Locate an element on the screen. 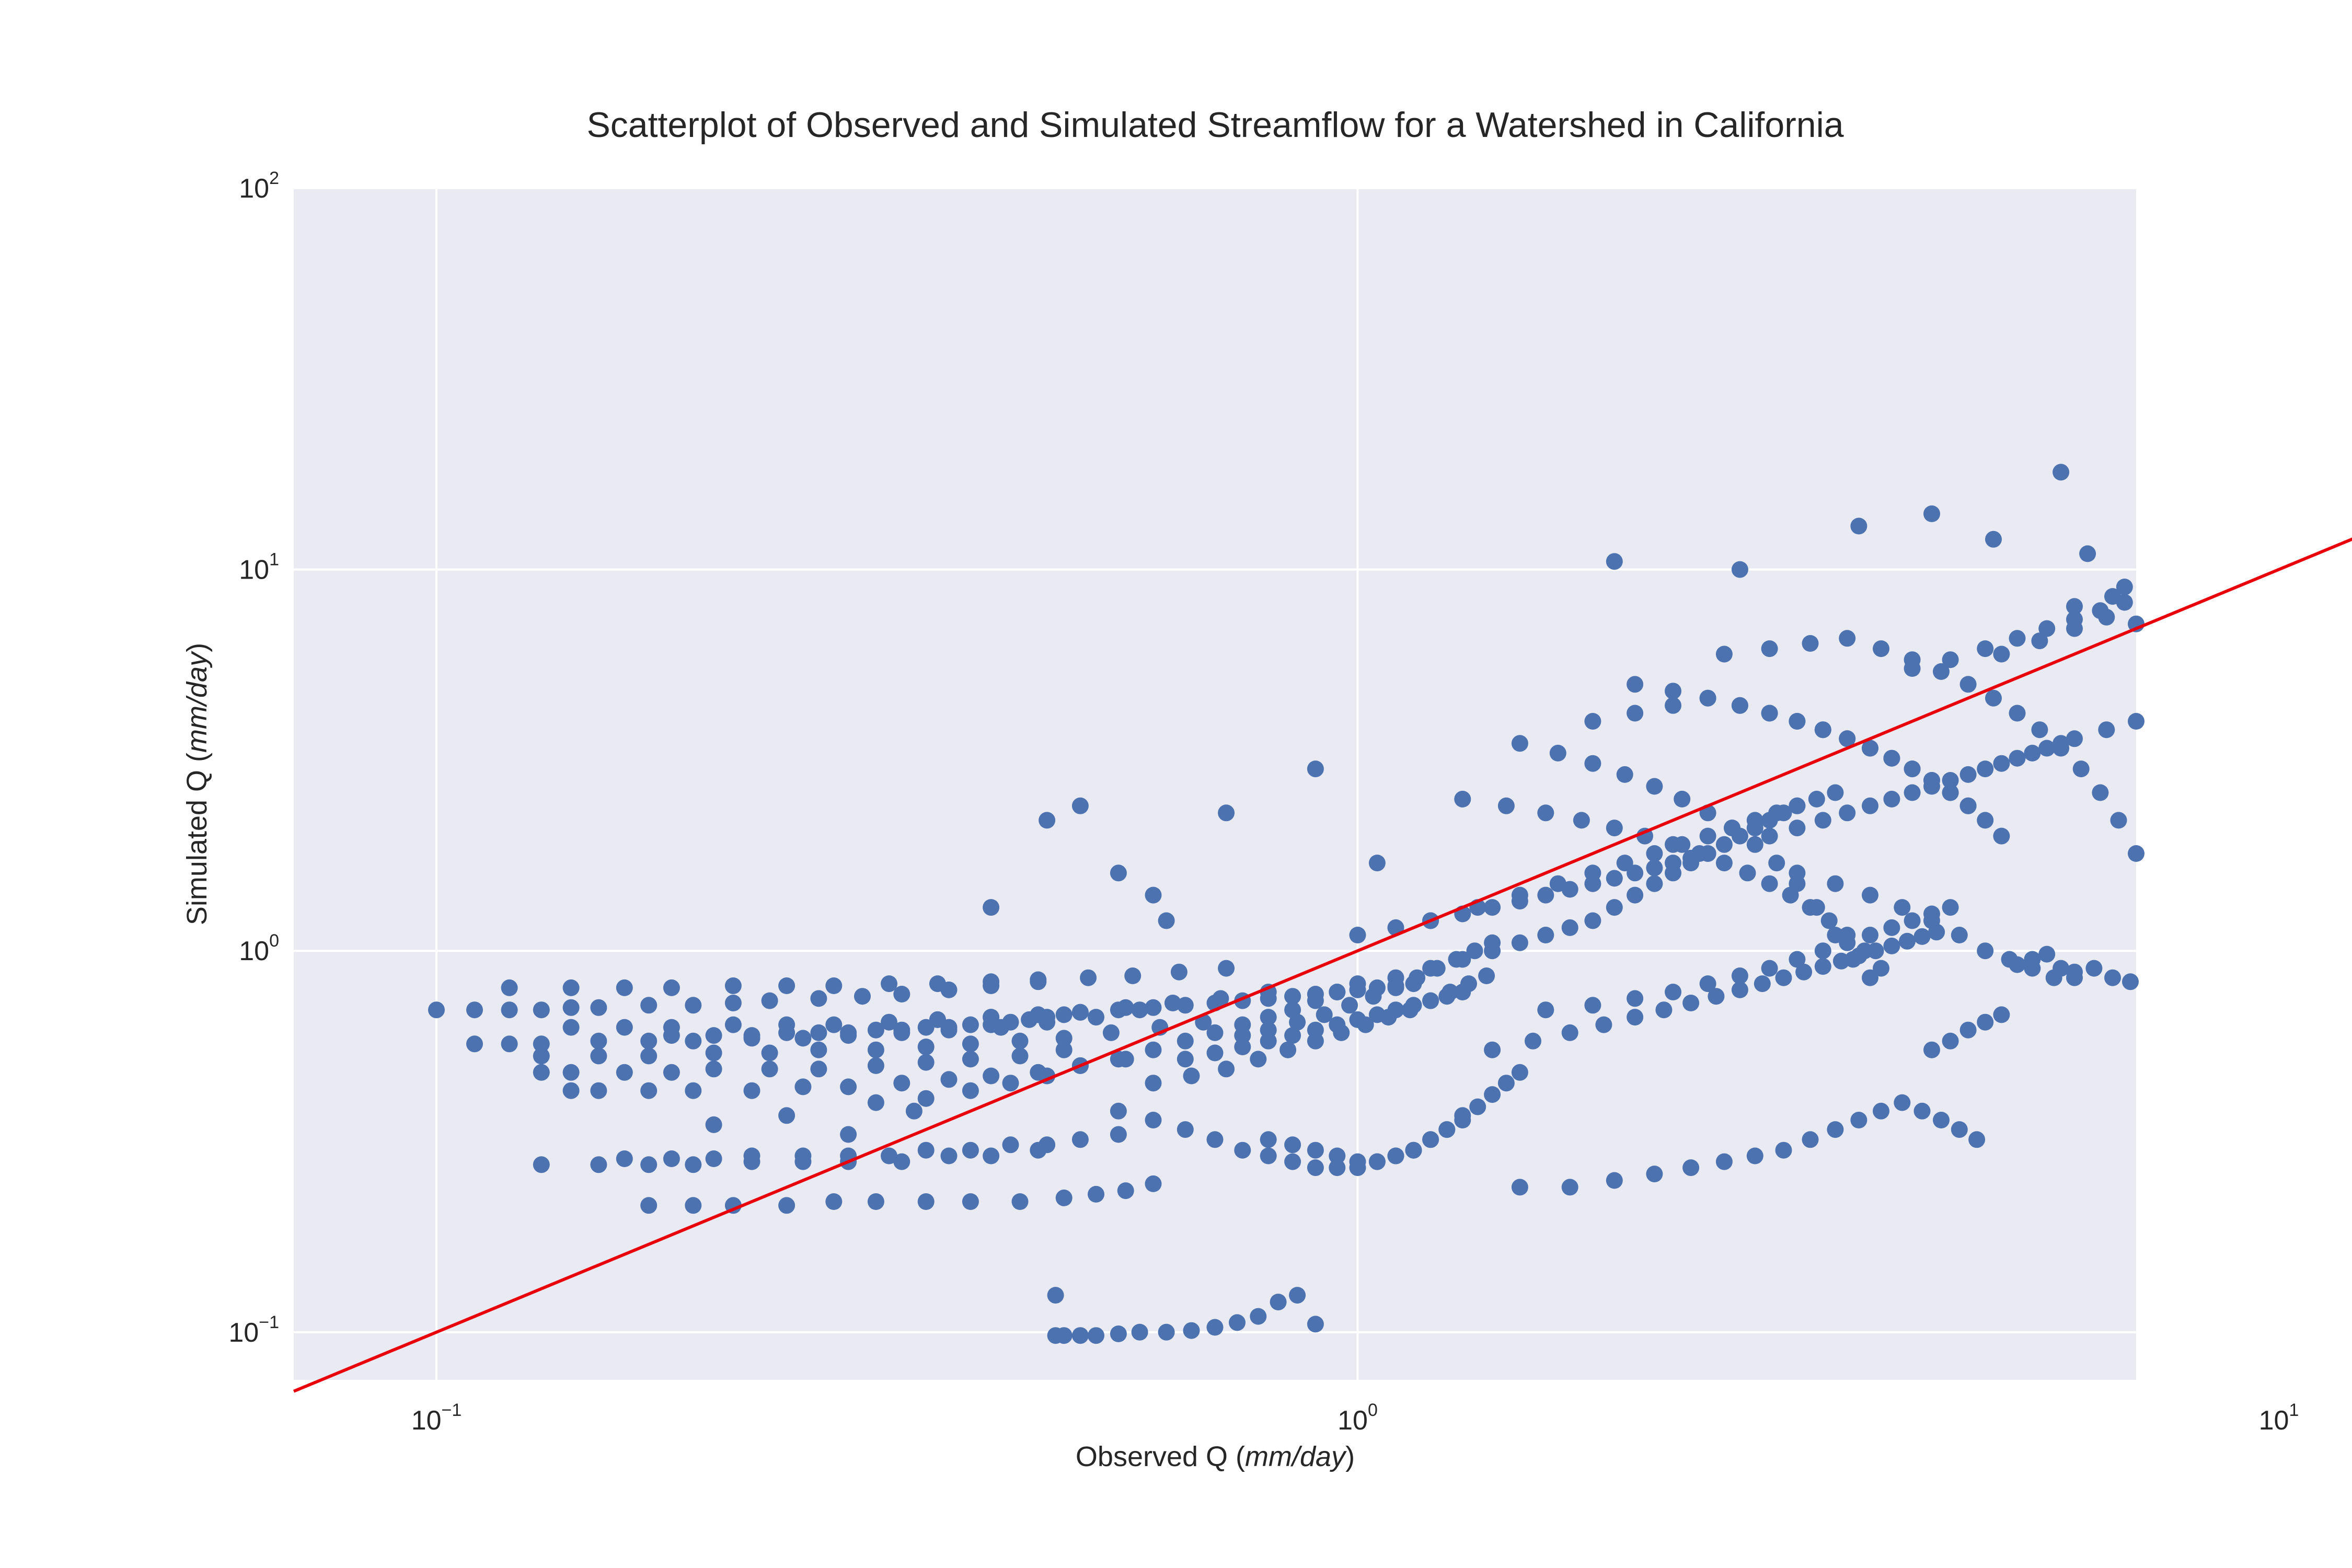 This screenshot has width=2352, height=1568. y-axis-label-unit: mm/day is located at coordinates (197, 702).